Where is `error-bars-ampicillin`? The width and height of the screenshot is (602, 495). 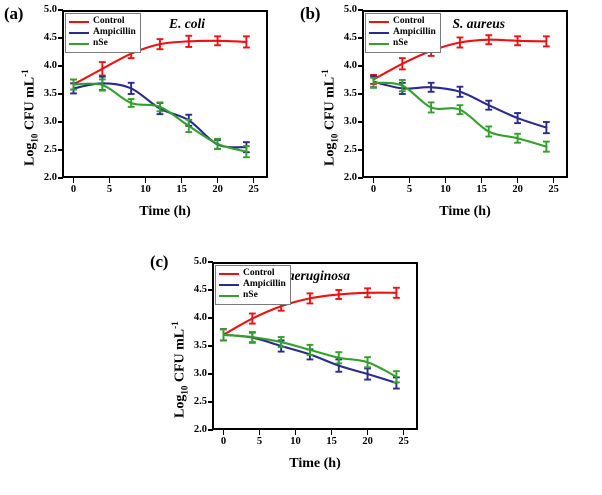 error-bars-ampicillin is located at coordinates (310, 359).